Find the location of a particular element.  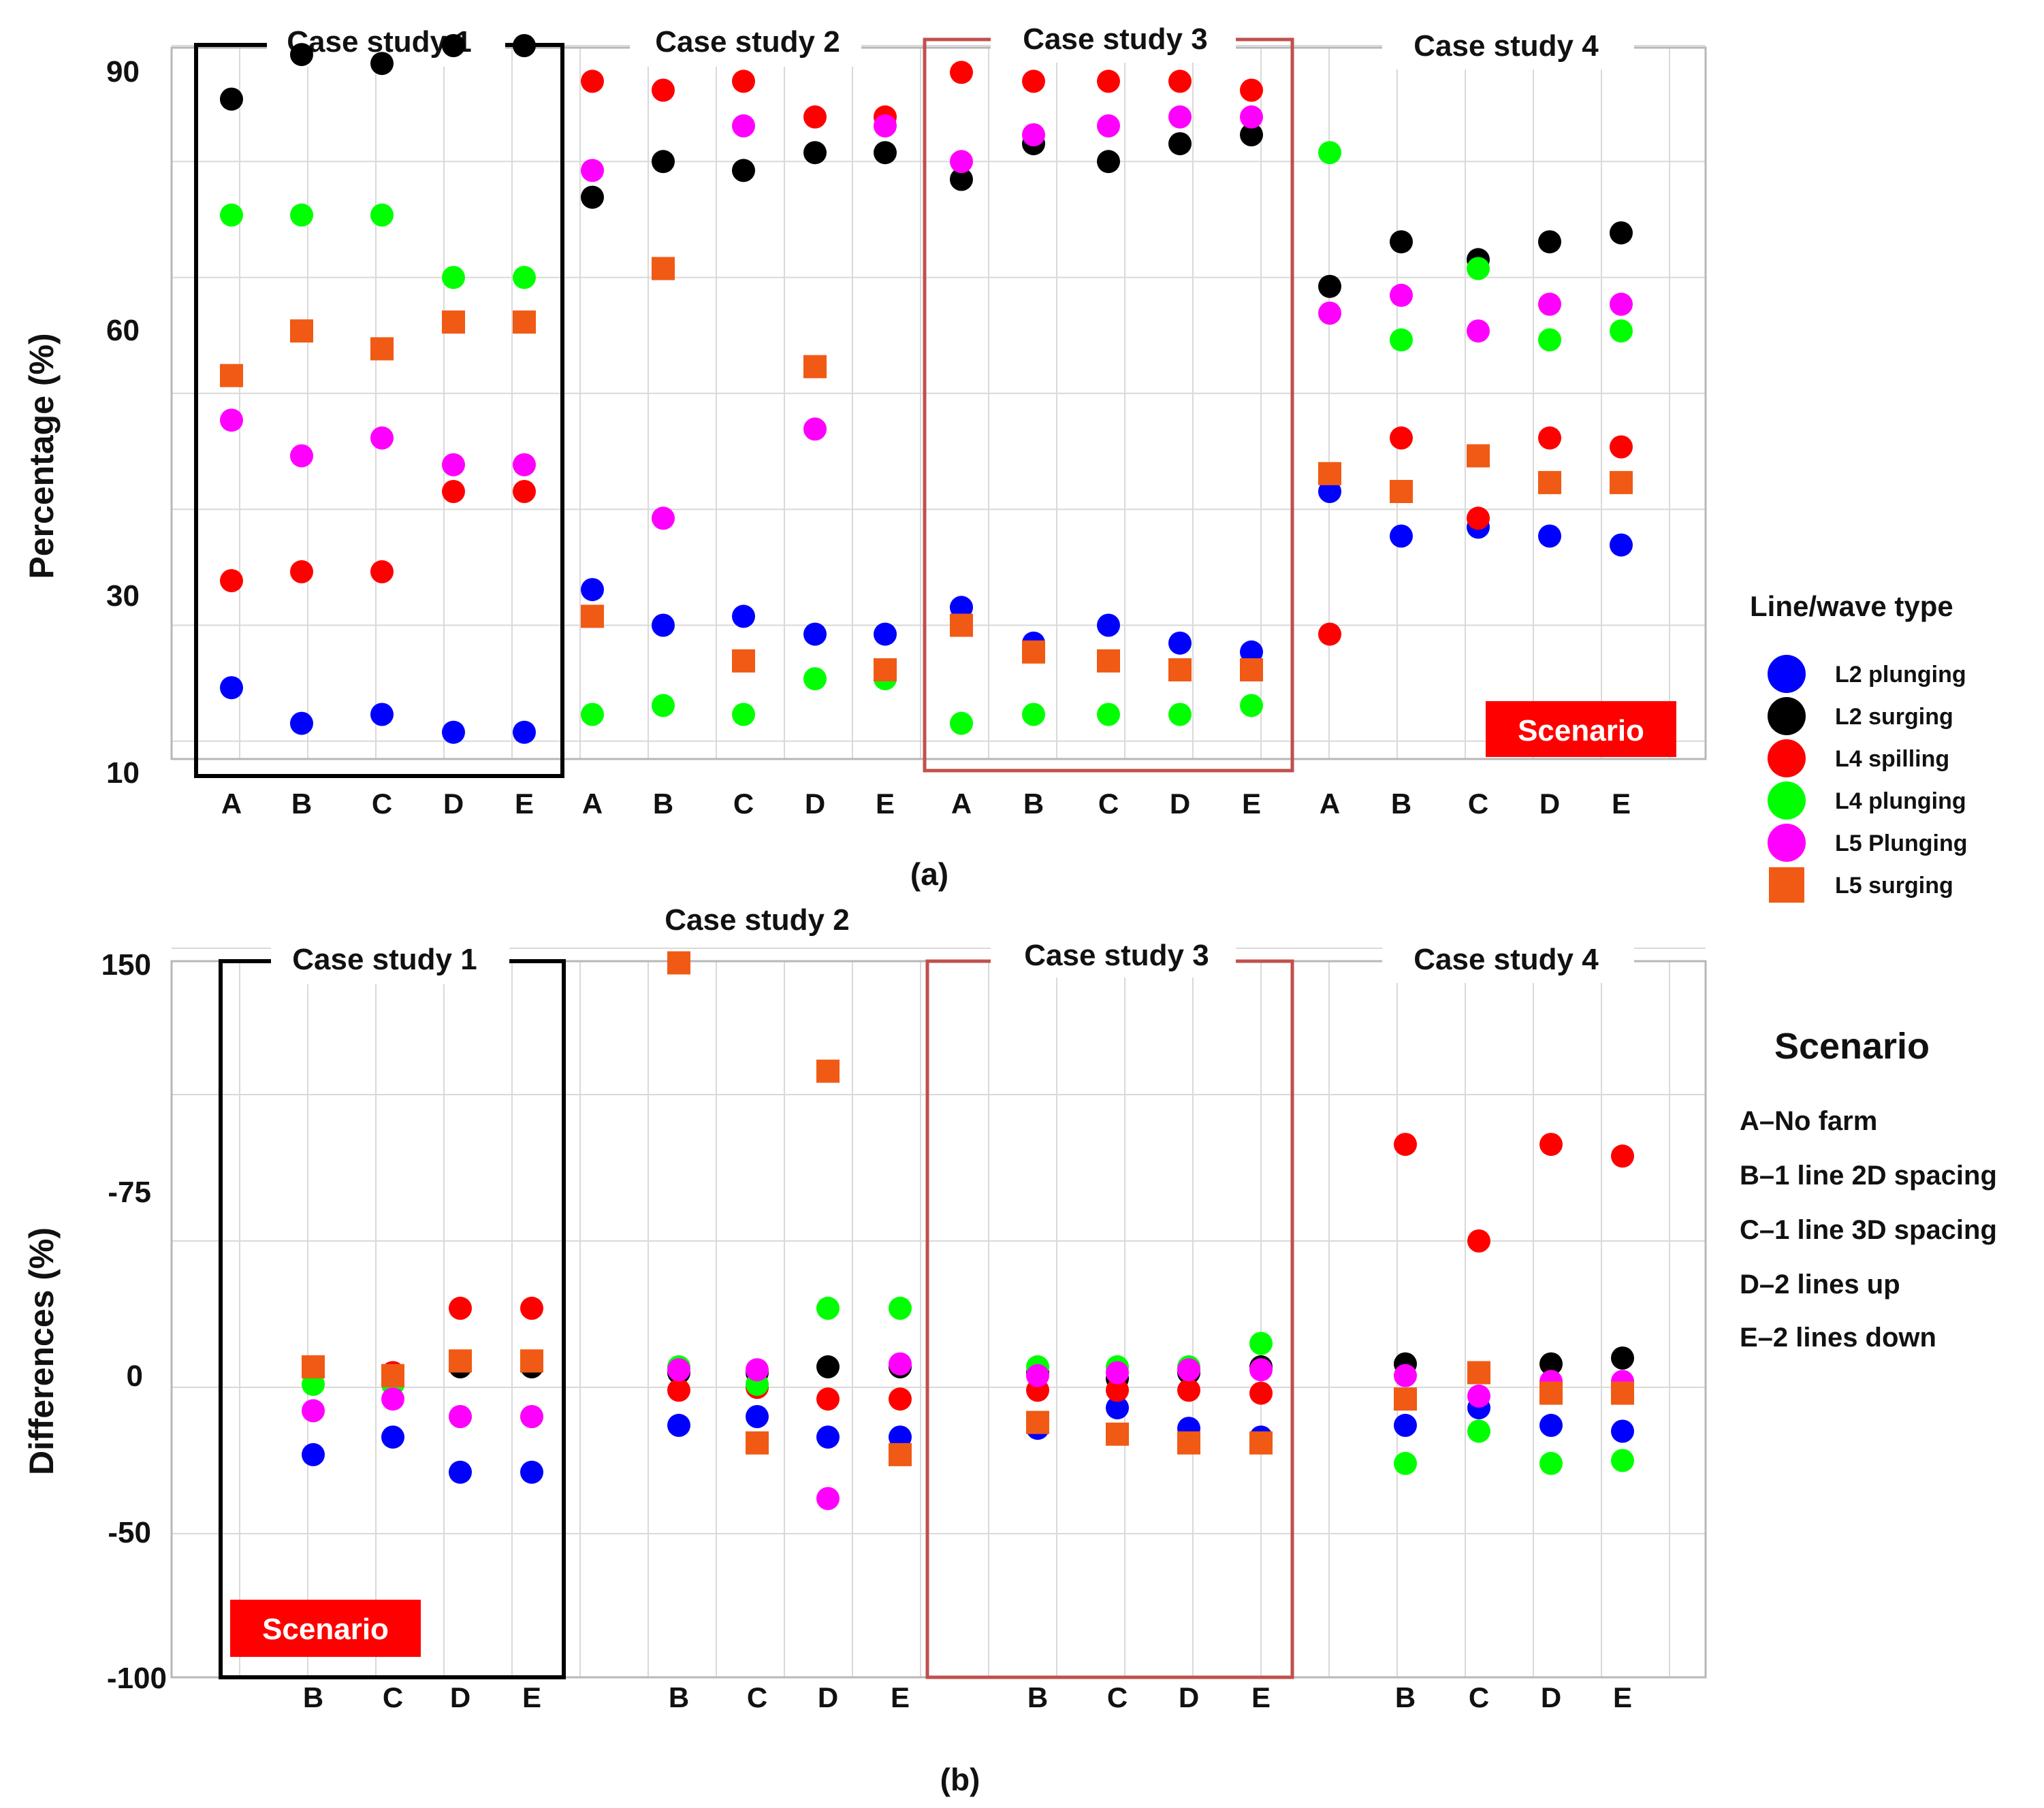

panel-a-mark-l4-plunging-case4-a is located at coordinates (1330, 153).